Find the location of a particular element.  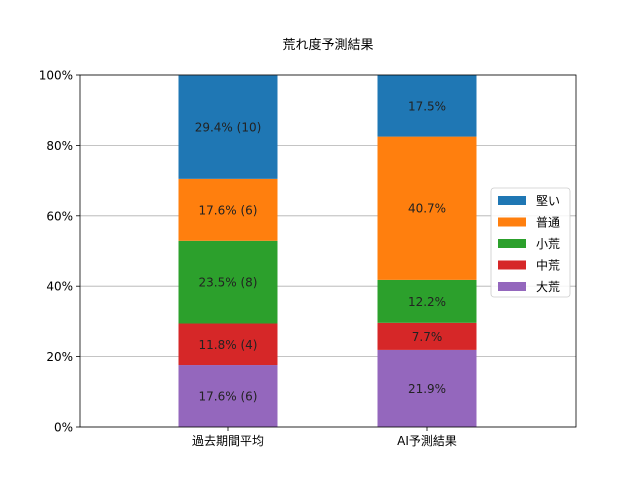

chart-title: 荒れ度予測結果 is located at coordinates (327, 45).